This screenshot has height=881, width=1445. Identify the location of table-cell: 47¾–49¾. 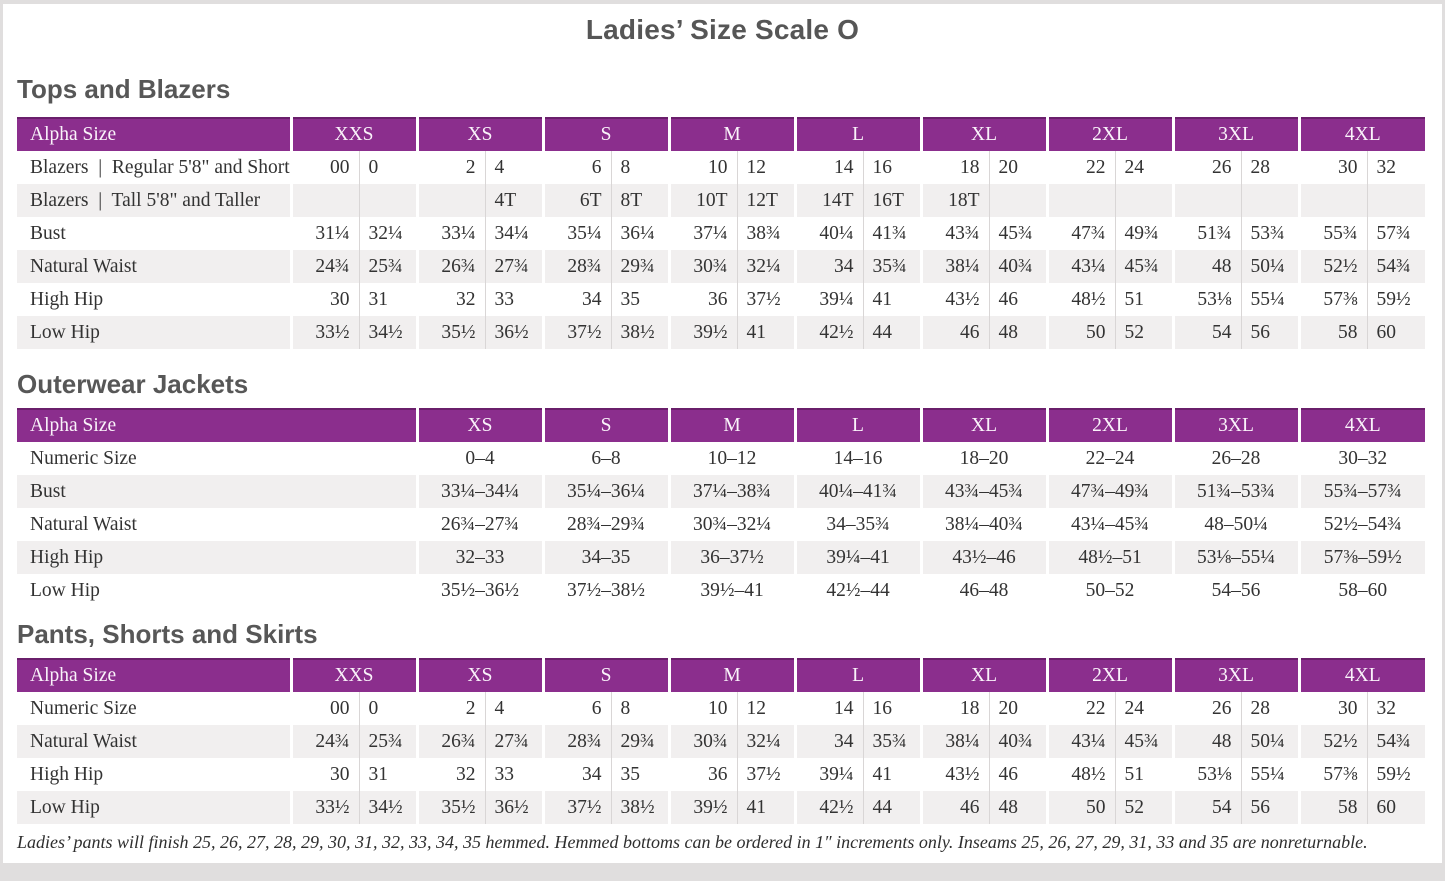
(1109, 491).